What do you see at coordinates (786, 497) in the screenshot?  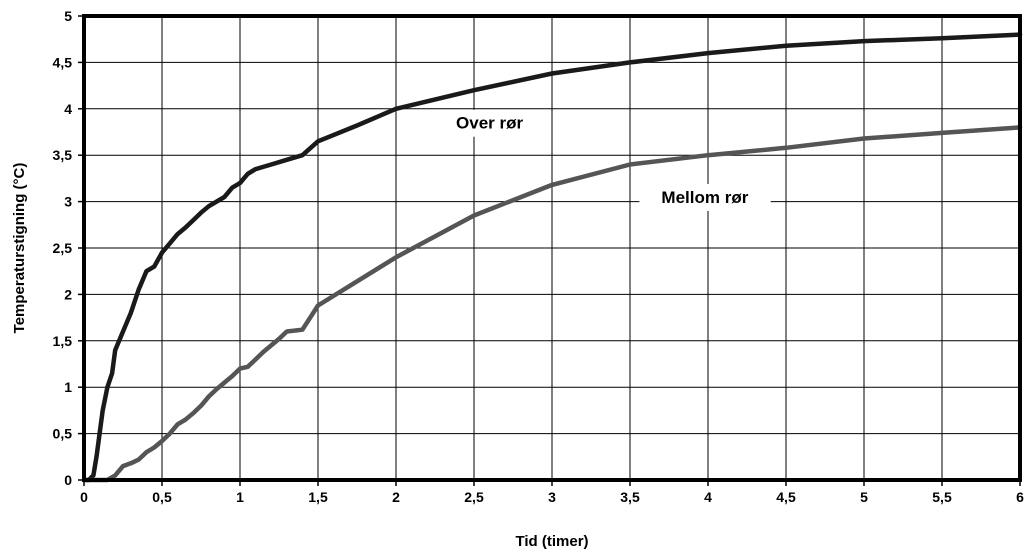 I see `x-tick-label: 4,5` at bounding box center [786, 497].